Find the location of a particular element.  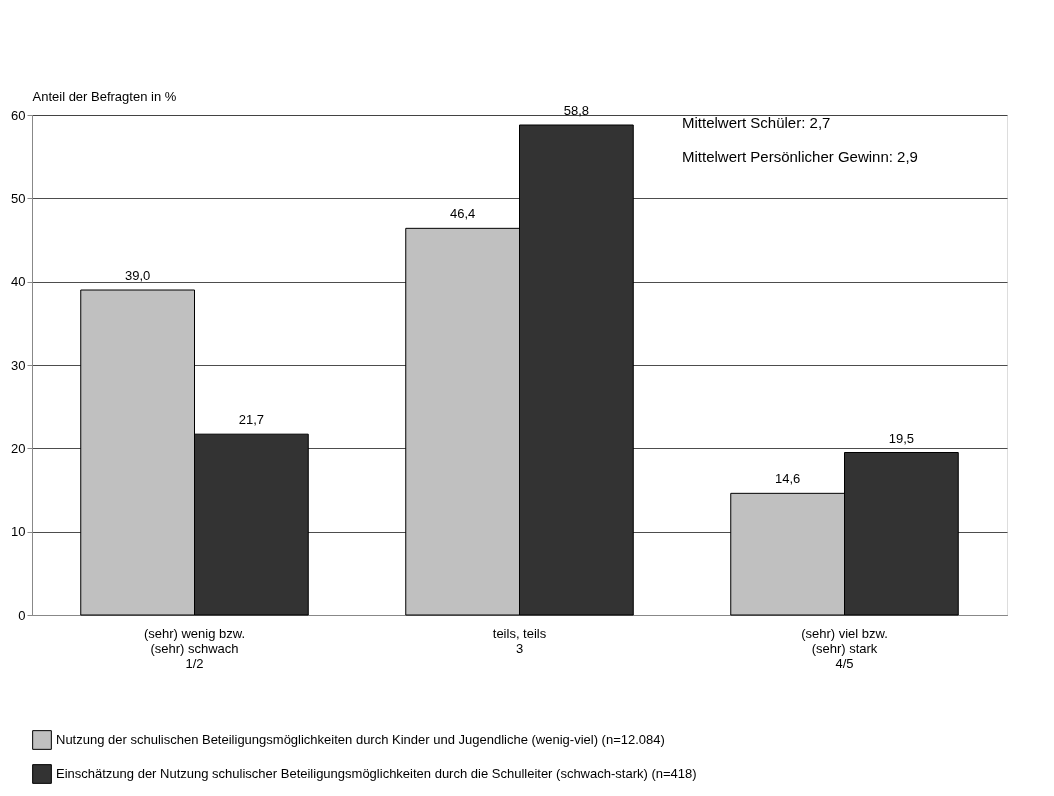

data-label: 46,4 is located at coordinates (462, 214).